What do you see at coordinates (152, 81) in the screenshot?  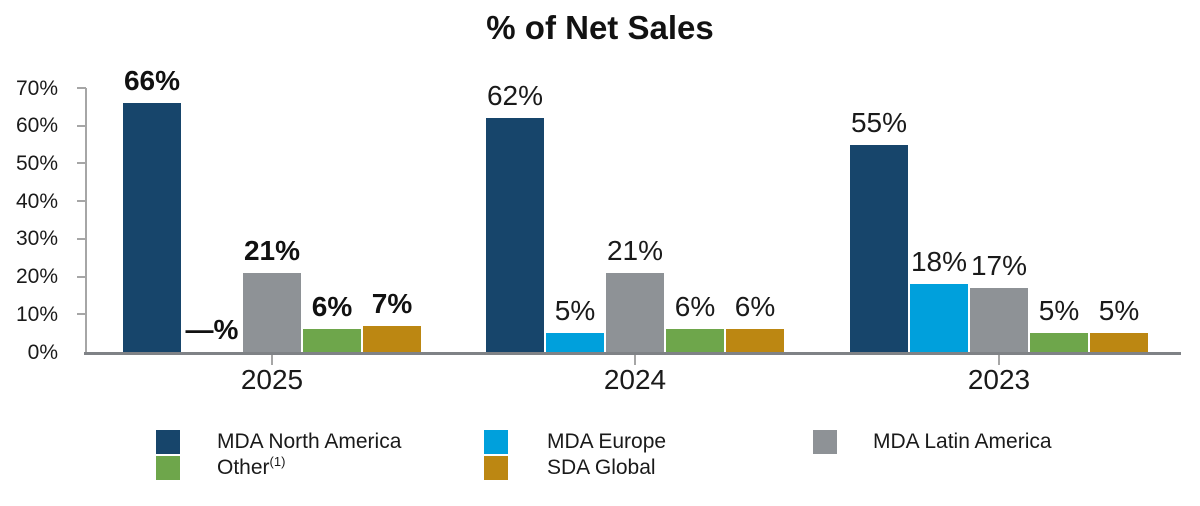 I see `bar-value-label: 66%` at bounding box center [152, 81].